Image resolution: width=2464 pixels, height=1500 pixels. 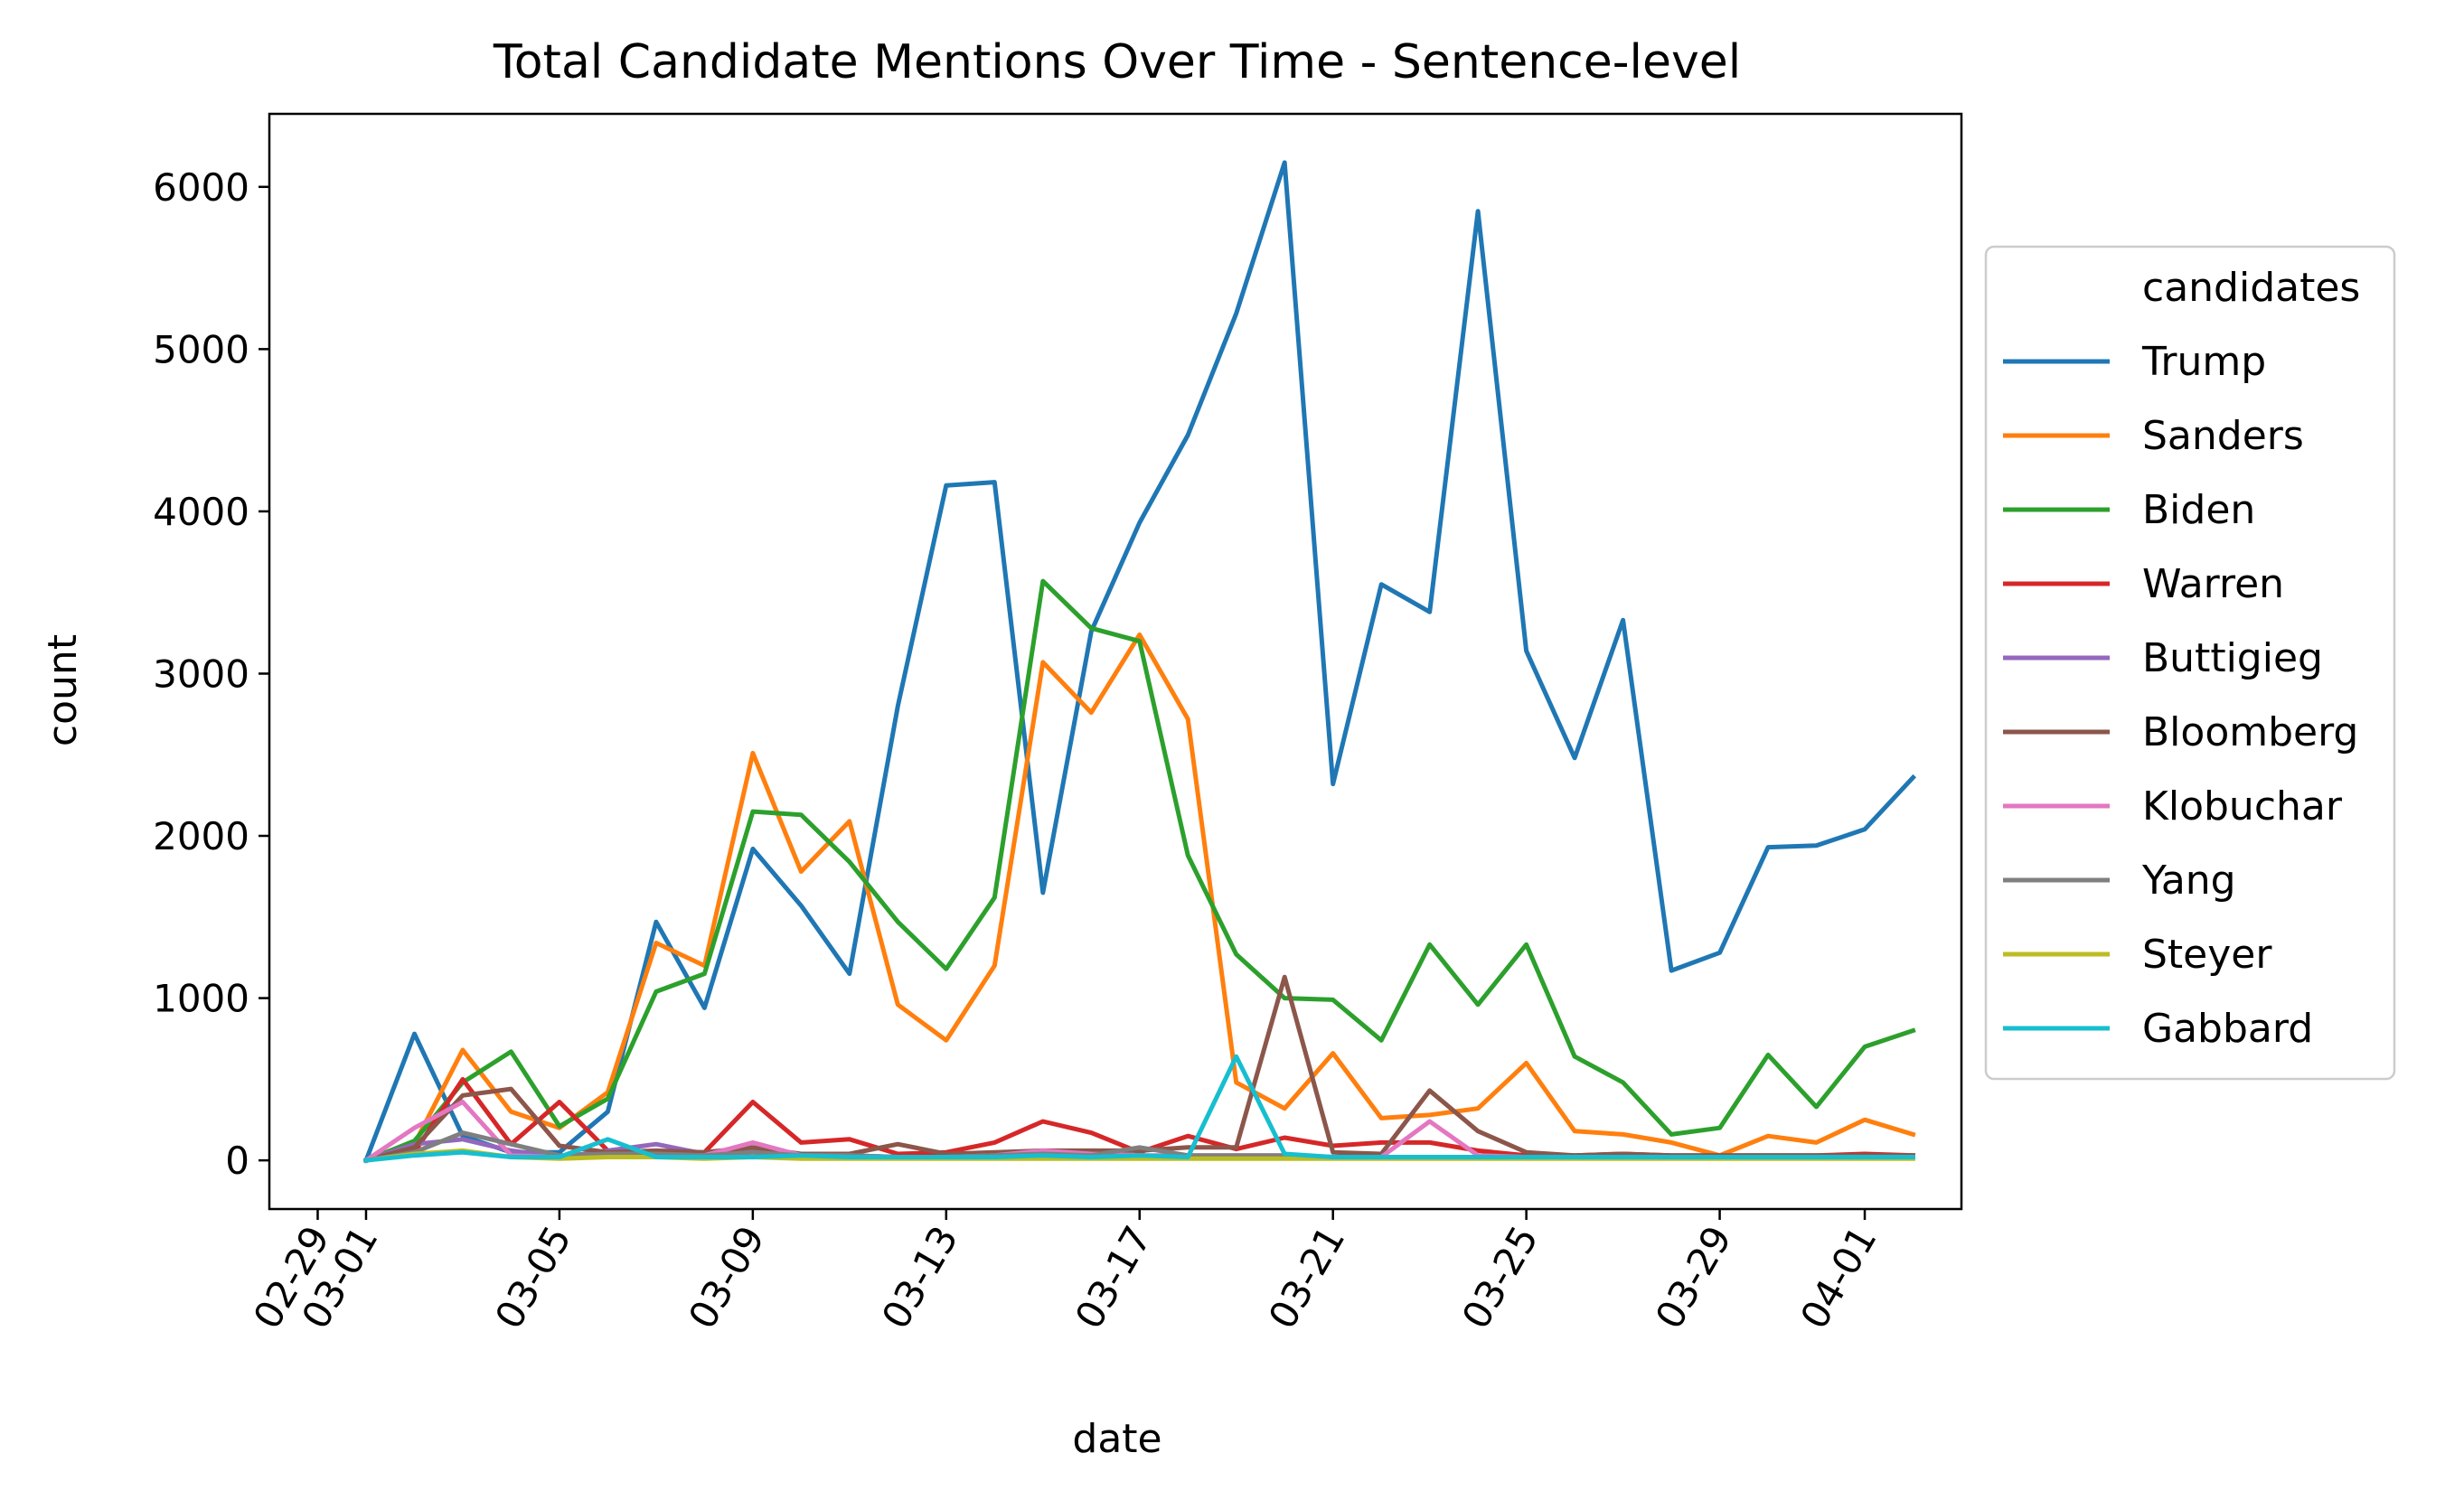 I want to click on series-line-gabbard, so click(x=1139, y=1108).